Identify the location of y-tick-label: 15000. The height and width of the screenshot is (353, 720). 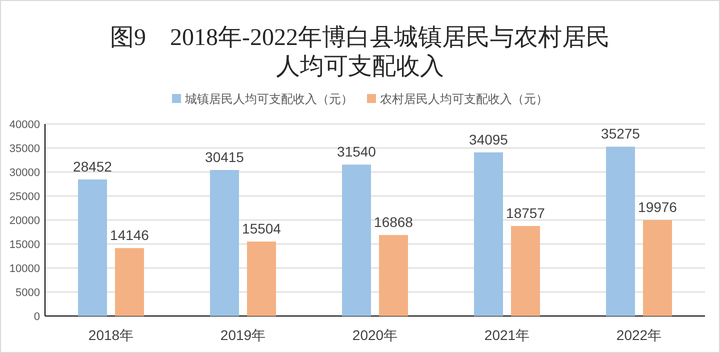
(24, 245).